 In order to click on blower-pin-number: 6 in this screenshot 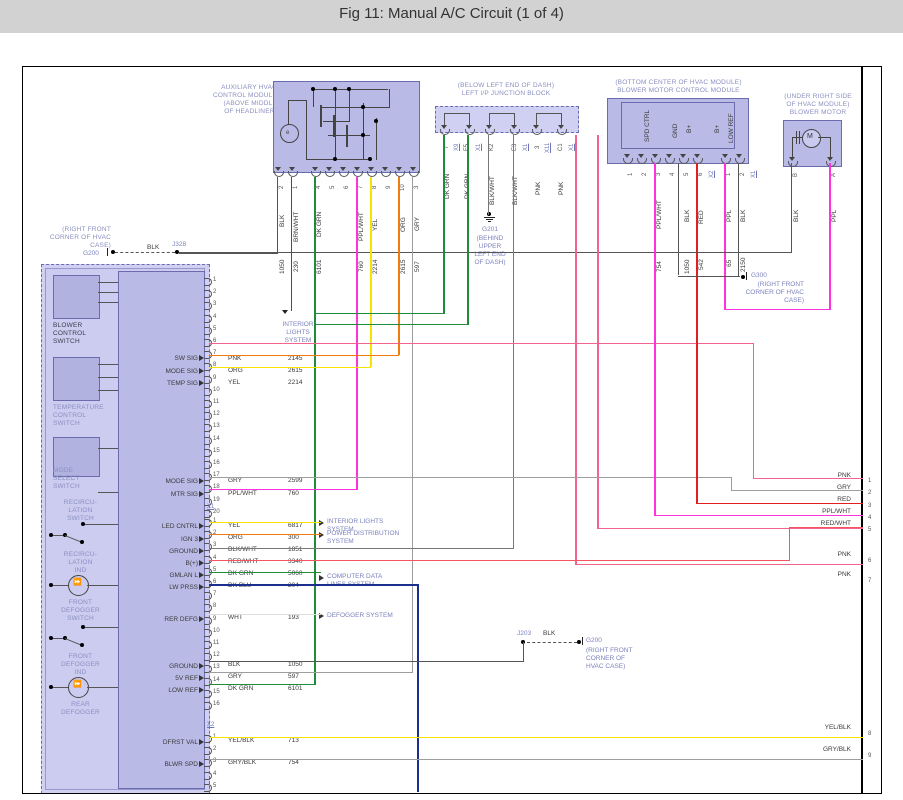, I will do `click(701, 174)`.